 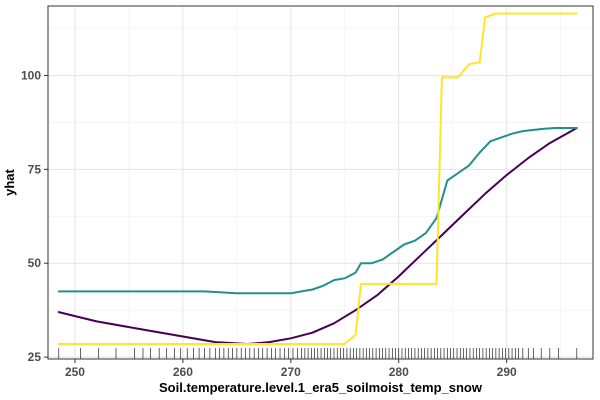 What do you see at coordinates (9, 181) in the screenshot?
I see `y-axis-title: yhat` at bounding box center [9, 181].